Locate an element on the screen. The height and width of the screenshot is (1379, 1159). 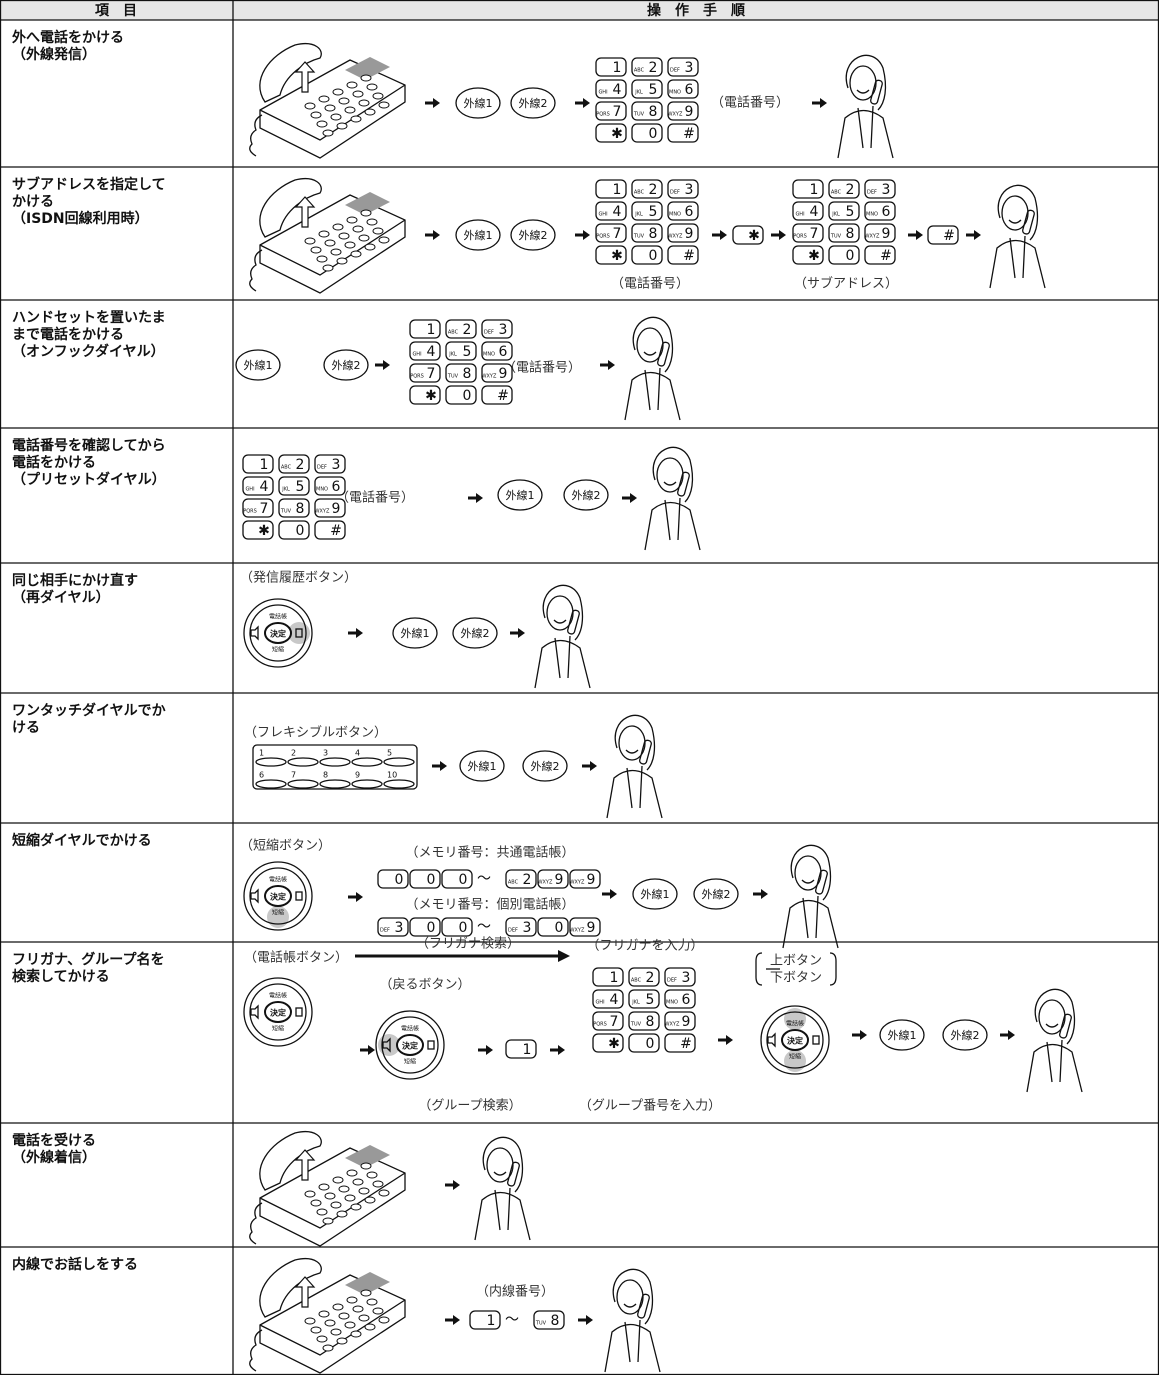
item-text: 電話をかける is located at coordinates (54, 462).